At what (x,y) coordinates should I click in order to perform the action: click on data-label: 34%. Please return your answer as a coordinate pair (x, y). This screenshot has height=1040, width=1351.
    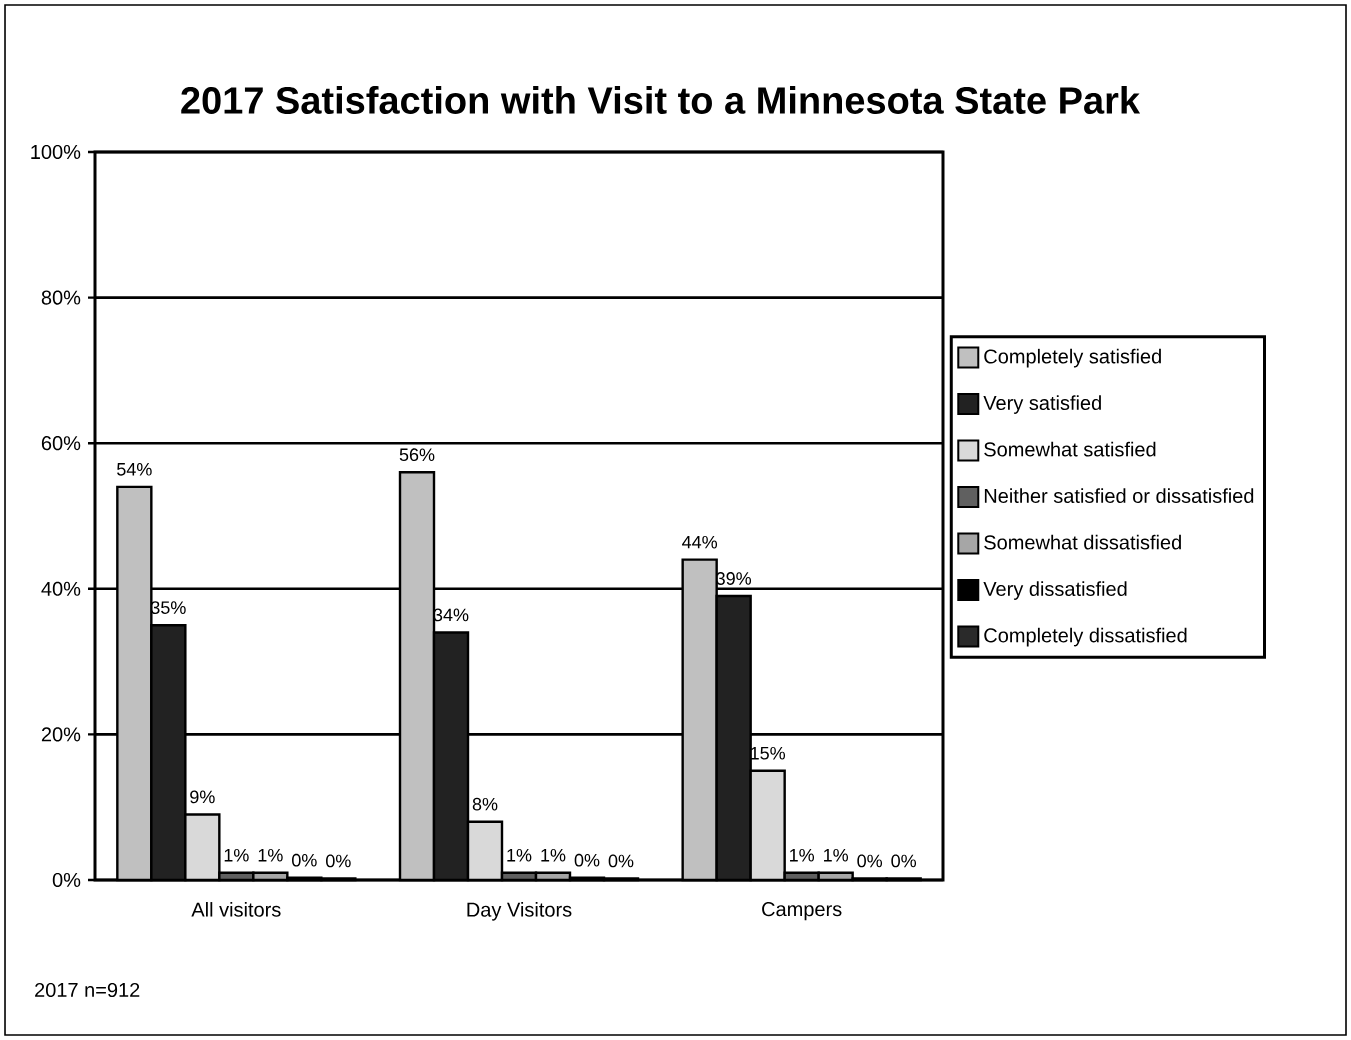
    Looking at the image, I should click on (451, 615).